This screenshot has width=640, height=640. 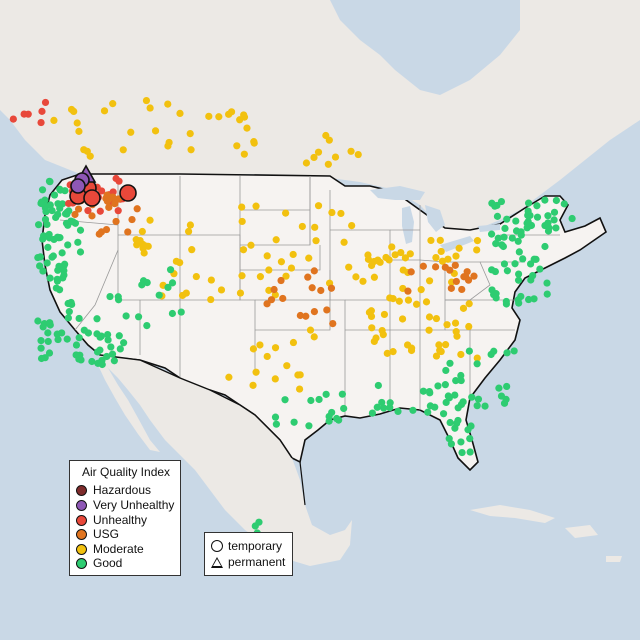 What do you see at coordinates (457, 244) in the screenshot?
I see `lake-erie` at bounding box center [457, 244].